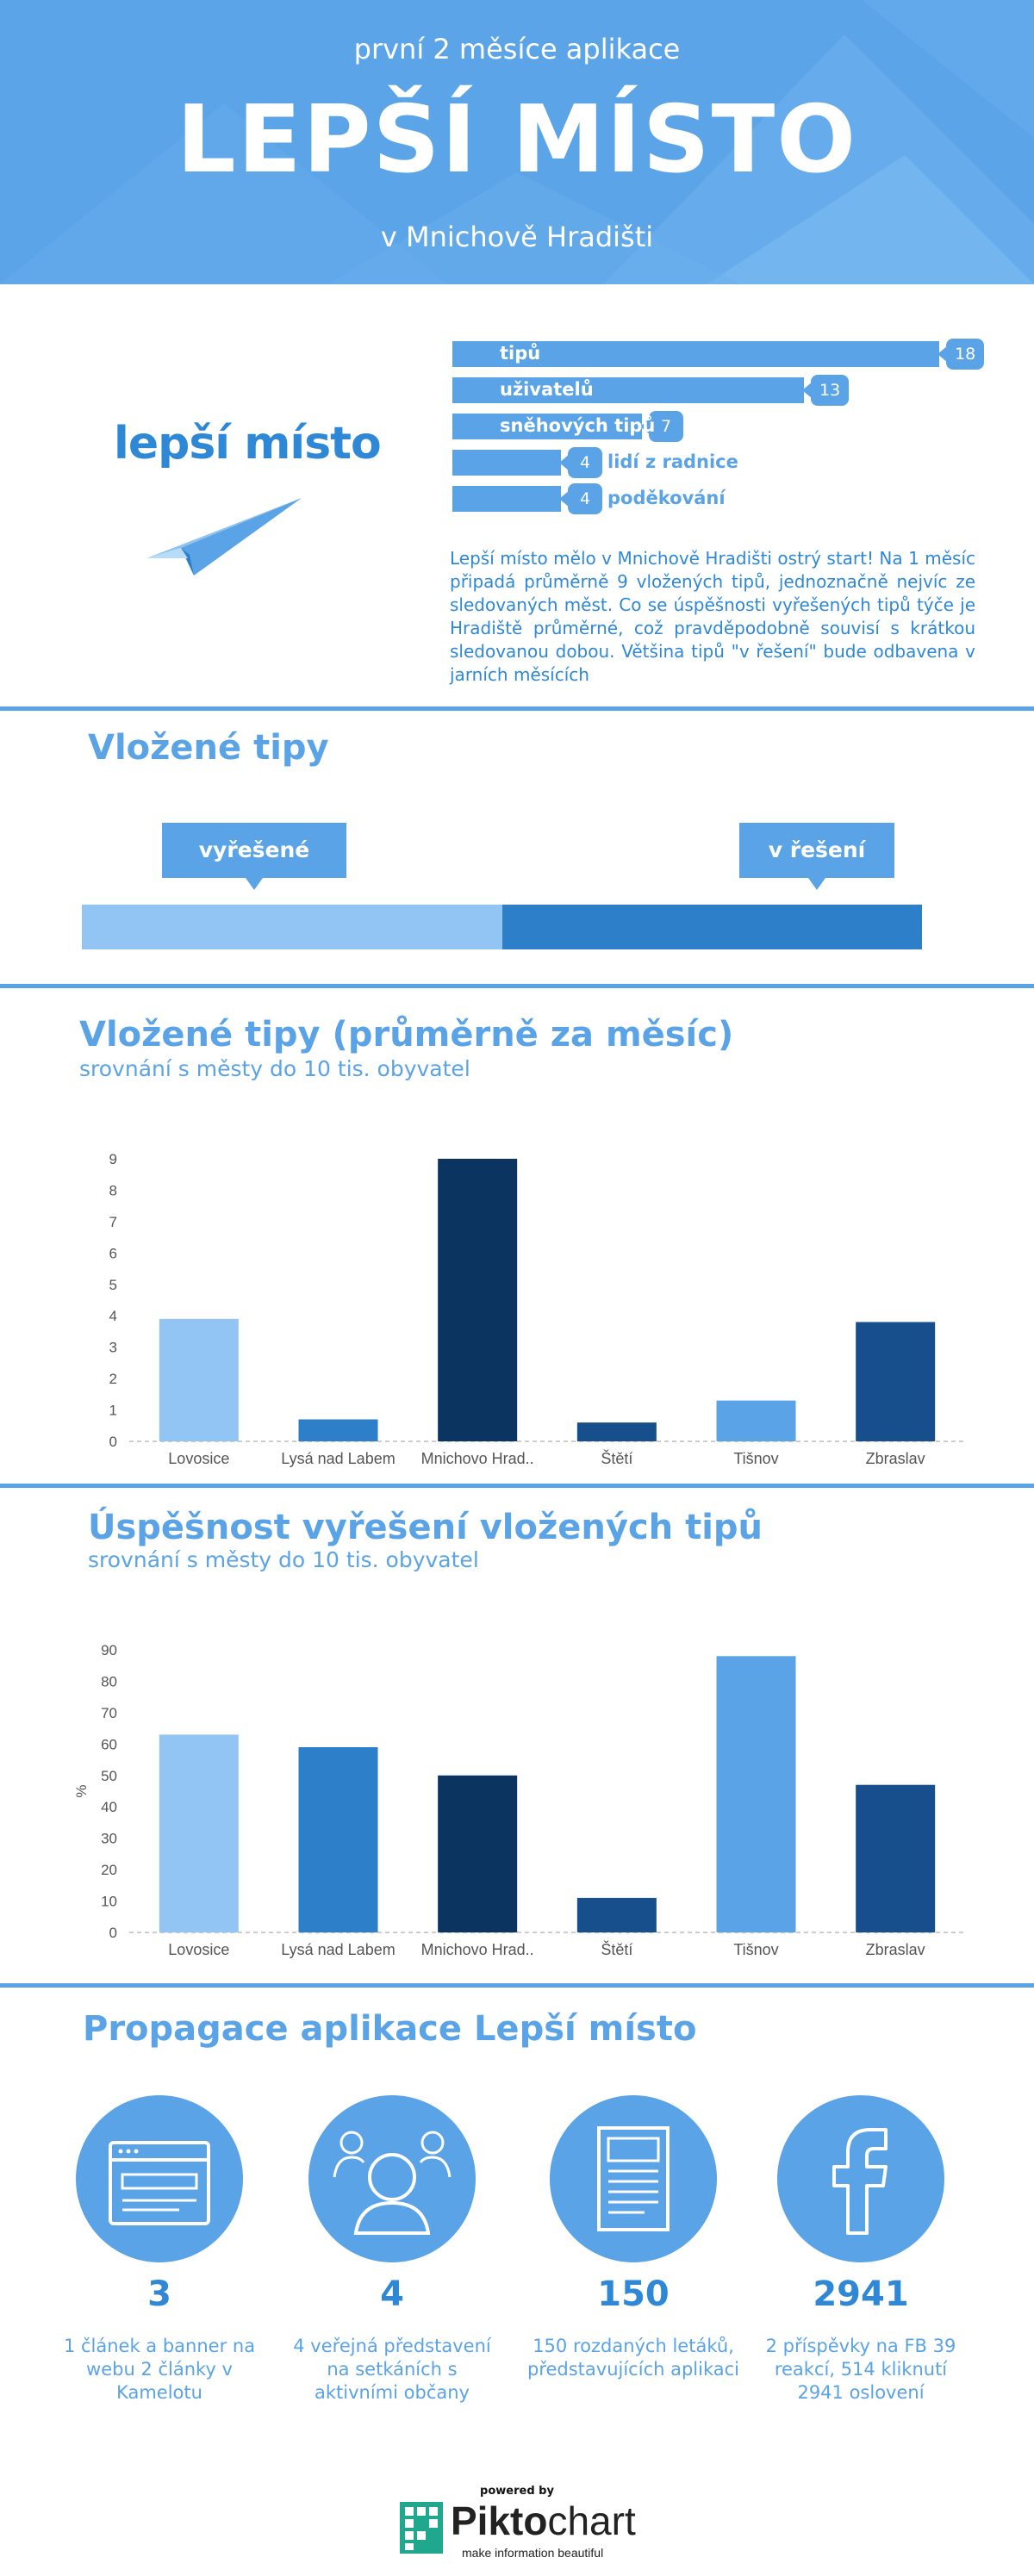 The width and height of the screenshot is (1034, 2576). I want to click on stat-number-web: 3, so click(159, 2294).